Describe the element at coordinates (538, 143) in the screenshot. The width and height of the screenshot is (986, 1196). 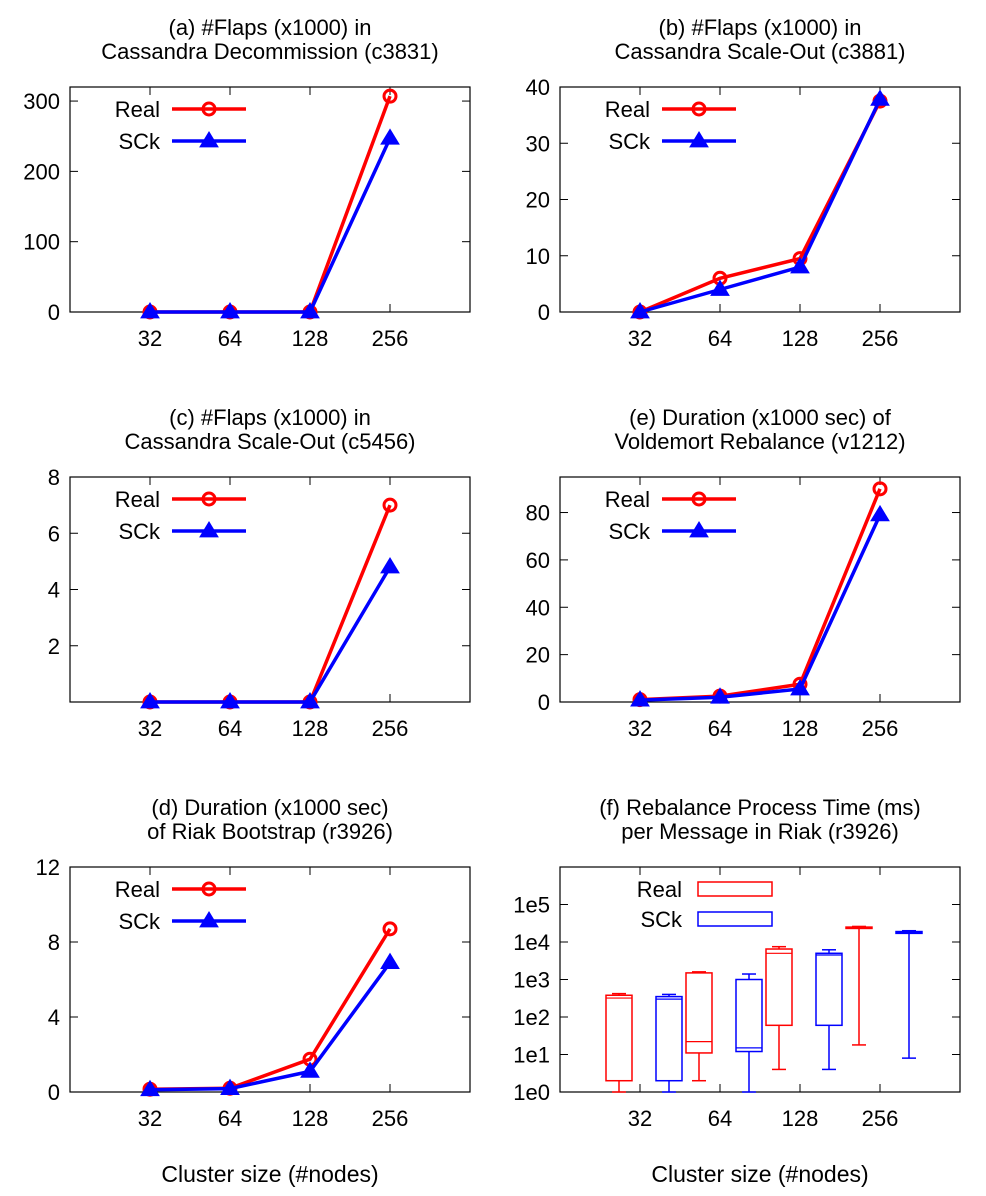
I see `y-tick-label: 30` at that location.